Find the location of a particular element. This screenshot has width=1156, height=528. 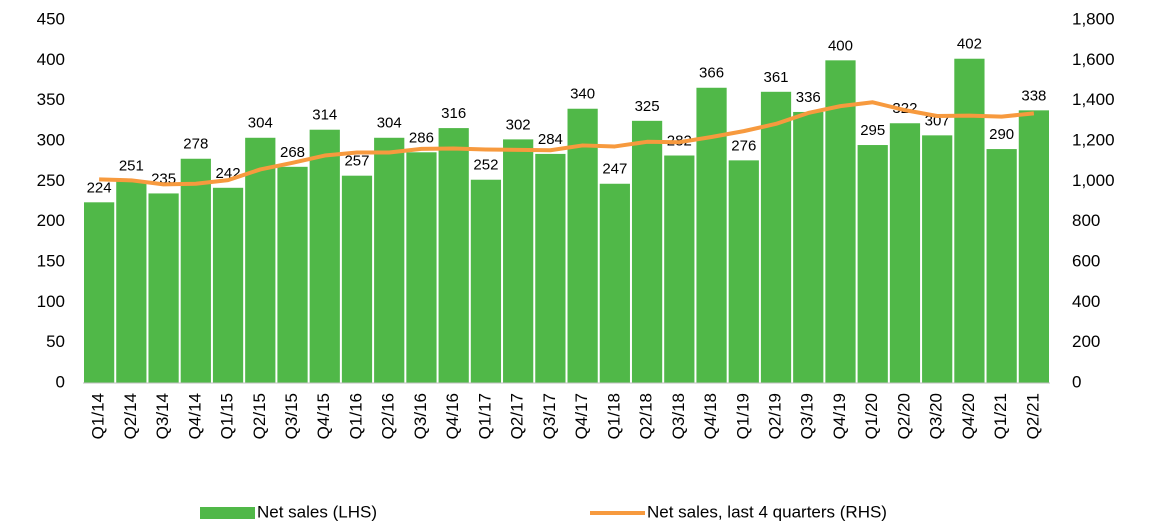

value-label: 314 is located at coordinates (324, 115).